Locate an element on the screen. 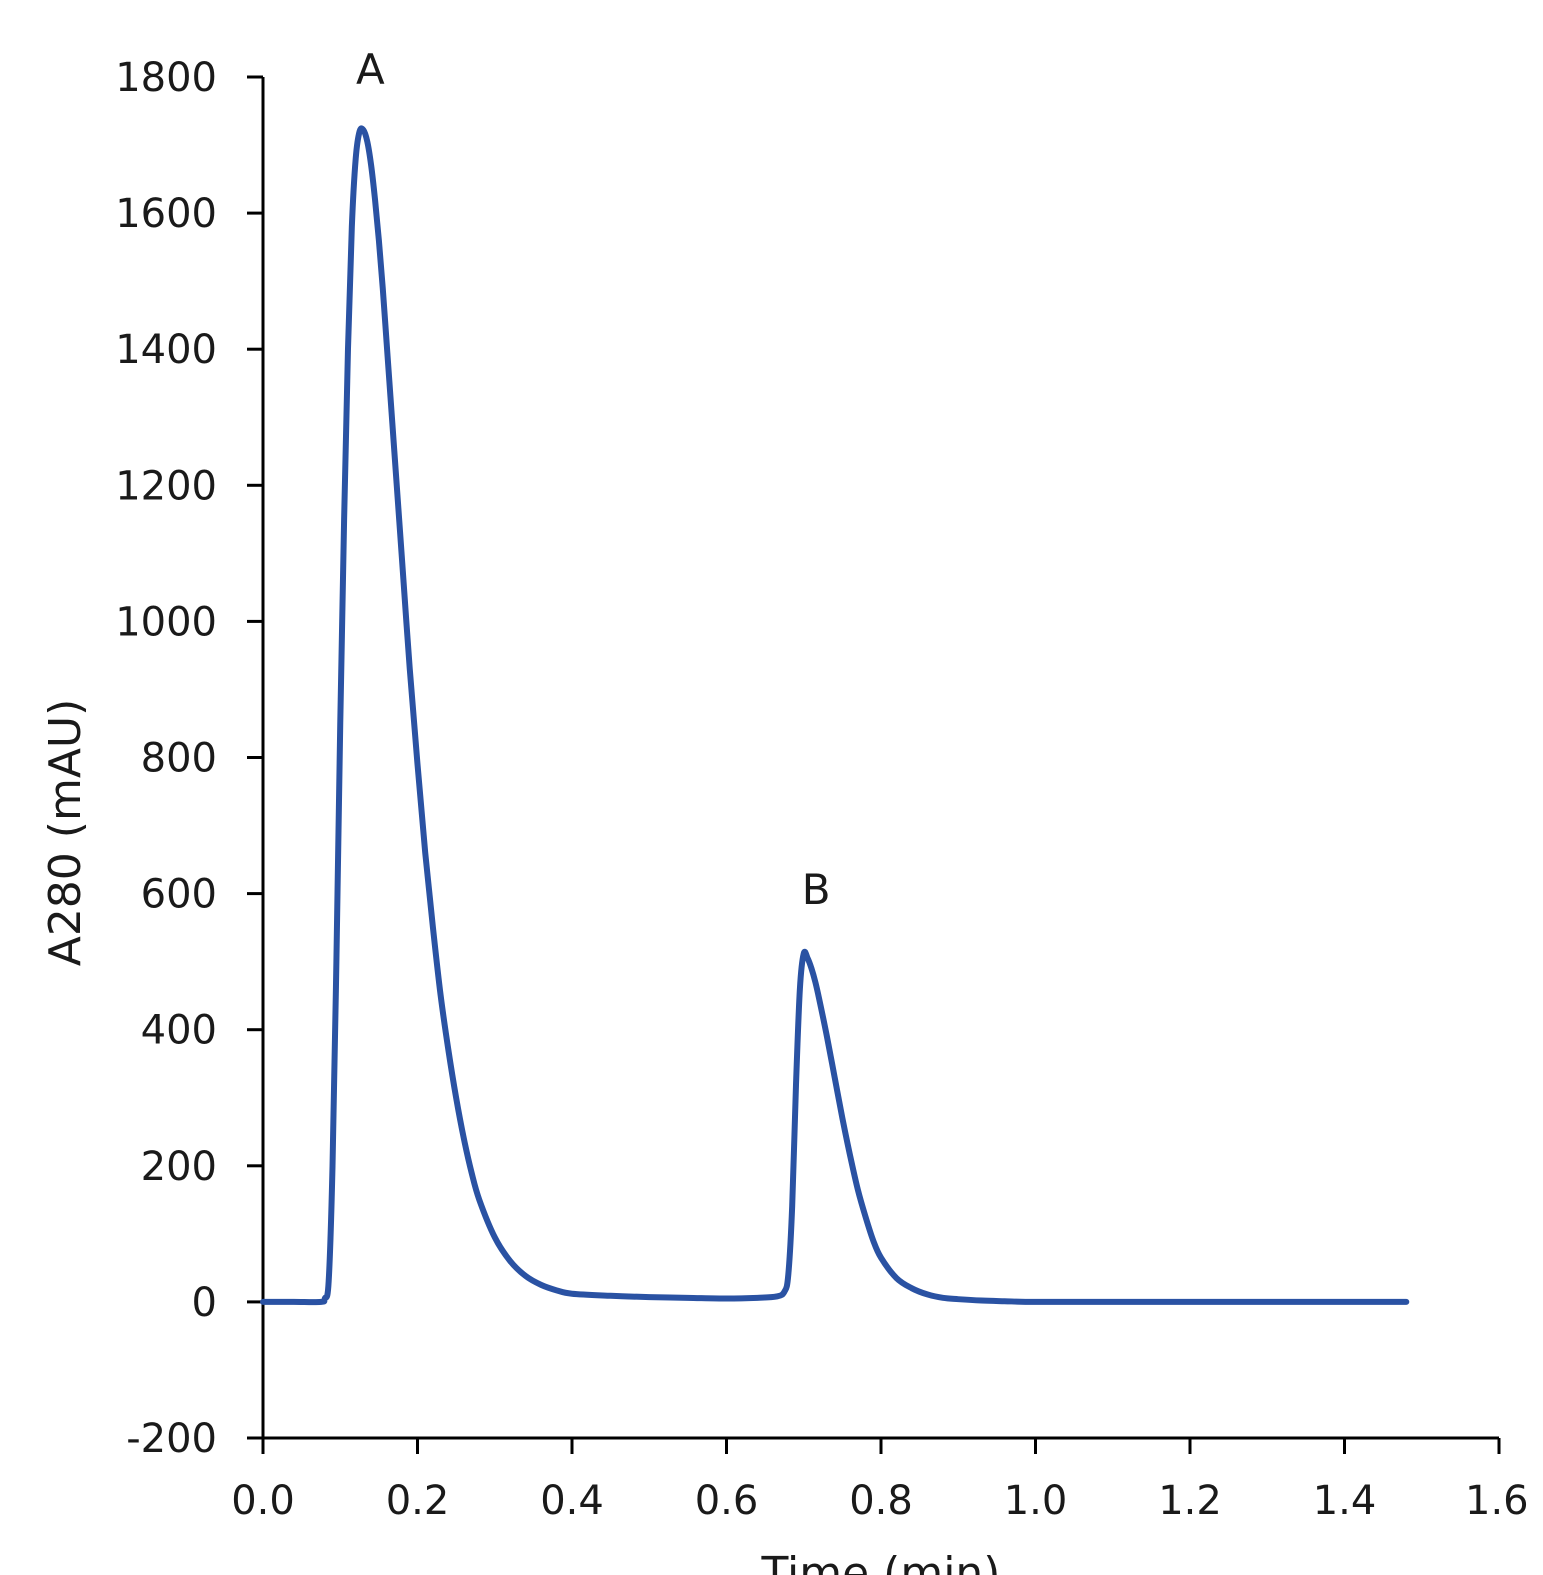 This screenshot has width=1543, height=1575. y-tick-label: 400 is located at coordinates (179, 1031).